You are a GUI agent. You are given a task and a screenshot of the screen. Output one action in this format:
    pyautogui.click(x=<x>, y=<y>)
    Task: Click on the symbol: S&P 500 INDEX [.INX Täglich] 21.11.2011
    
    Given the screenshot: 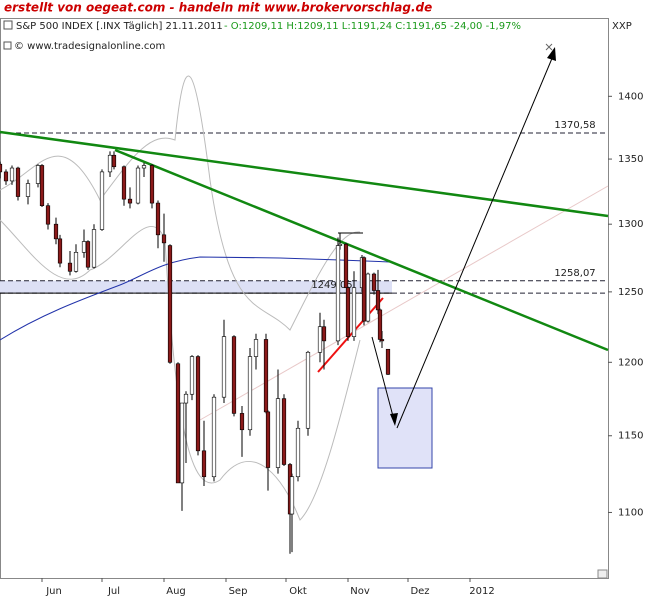 What is the action you would take?
    pyautogui.click(x=119, y=26)
    